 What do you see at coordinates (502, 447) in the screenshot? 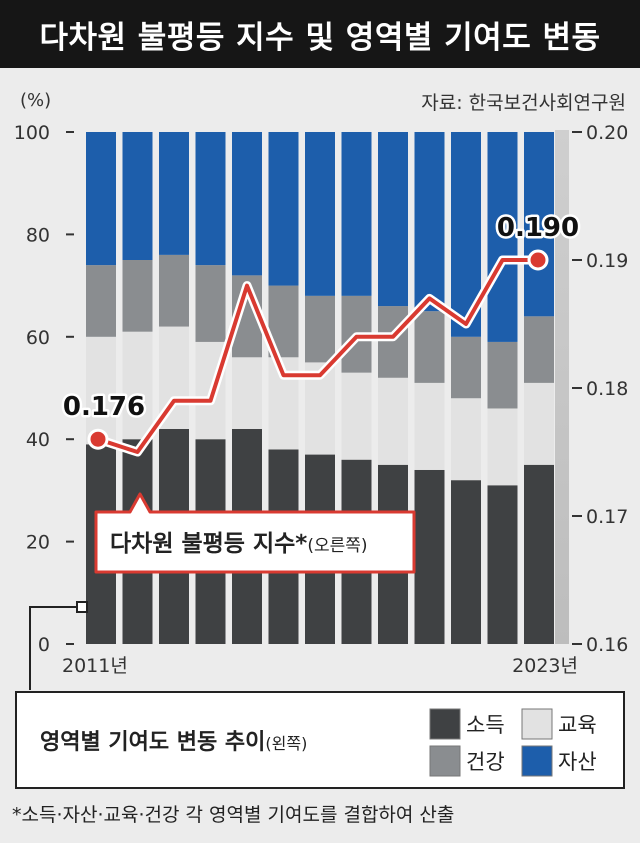
I see `bar-segment-교육-2022` at bounding box center [502, 447].